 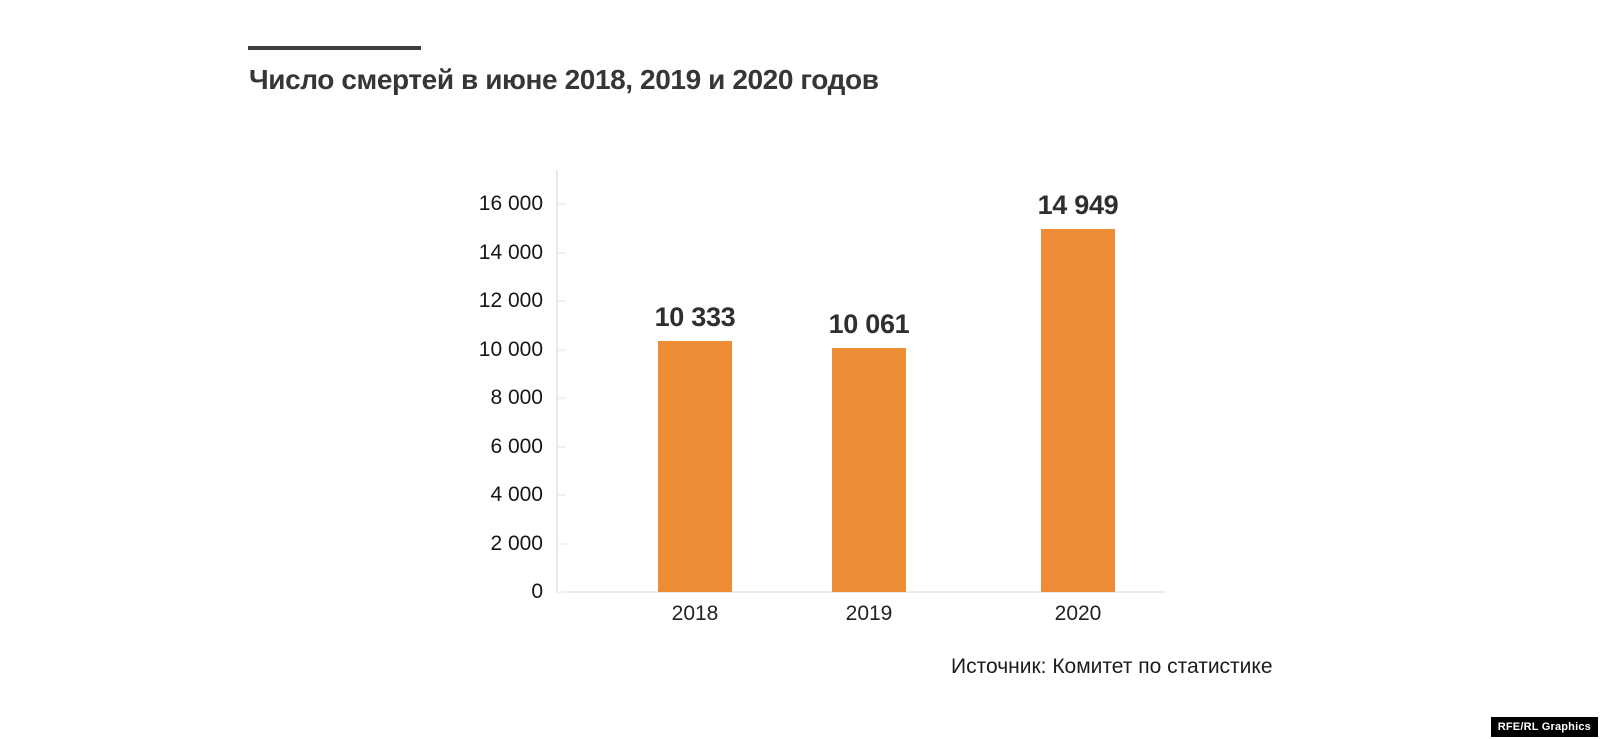 I want to click on title-accent-rule, so click(x=334, y=48).